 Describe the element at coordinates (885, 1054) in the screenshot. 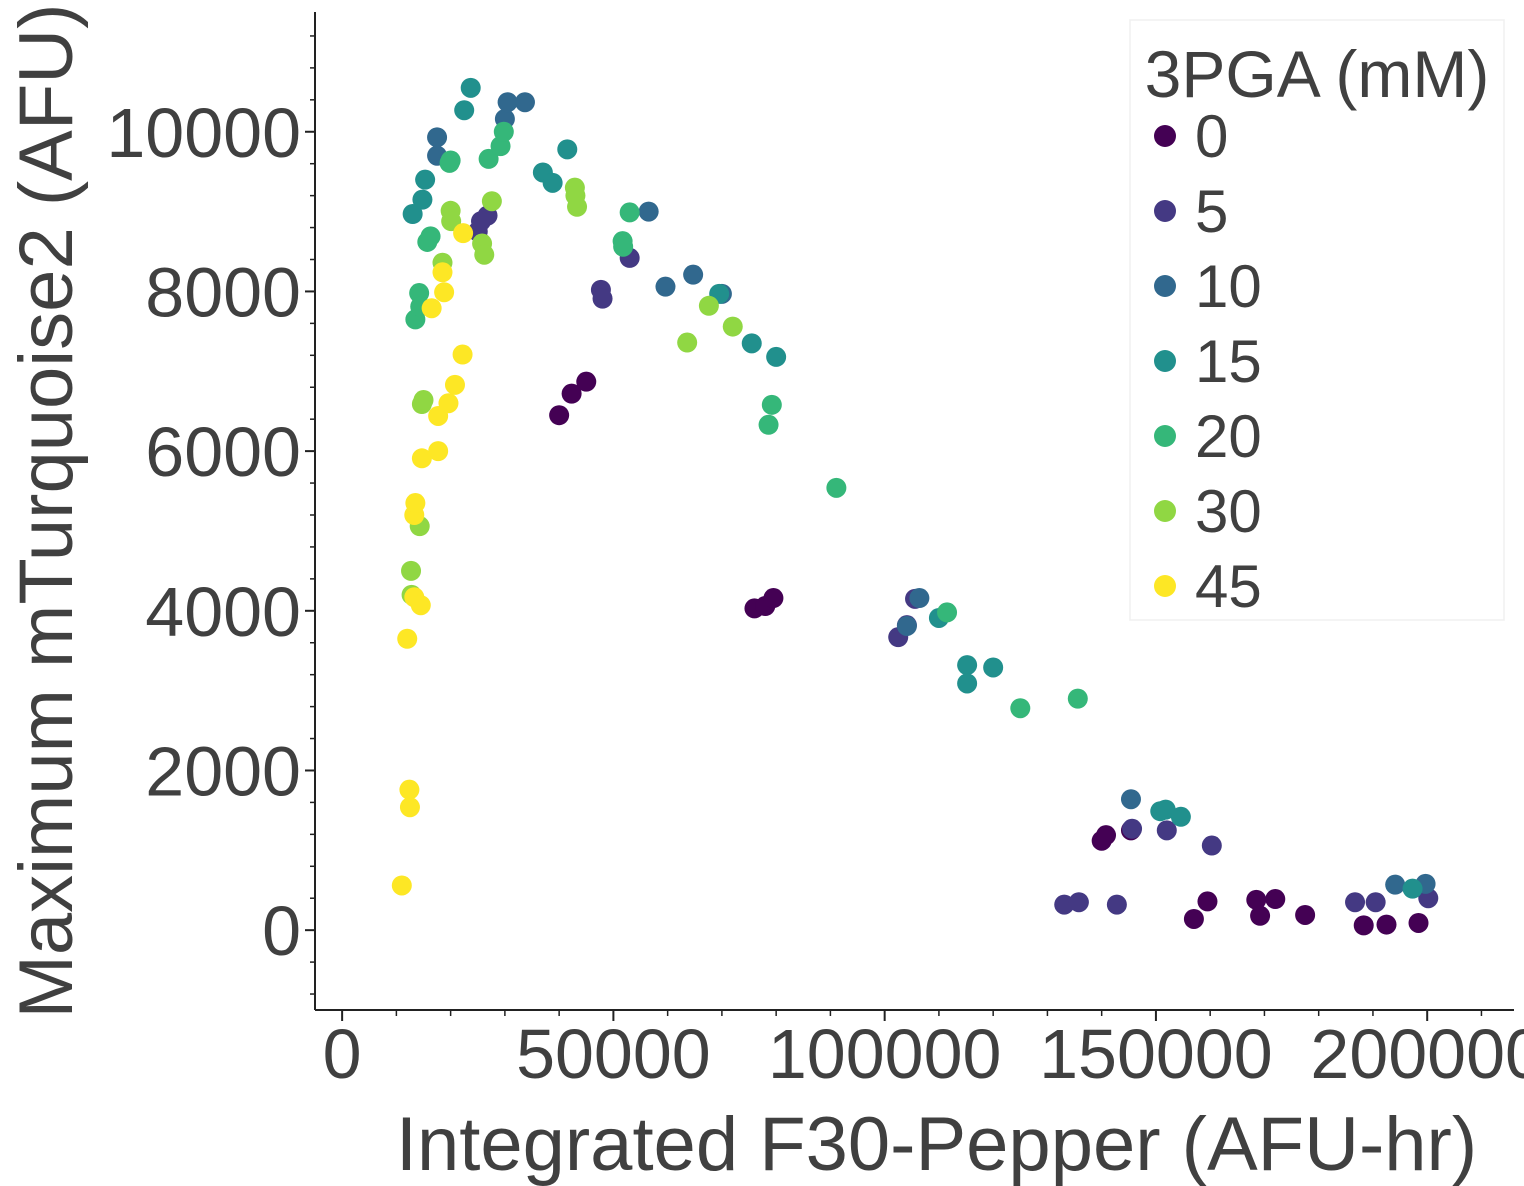

I see `x-tick-label: 100000` at that location.